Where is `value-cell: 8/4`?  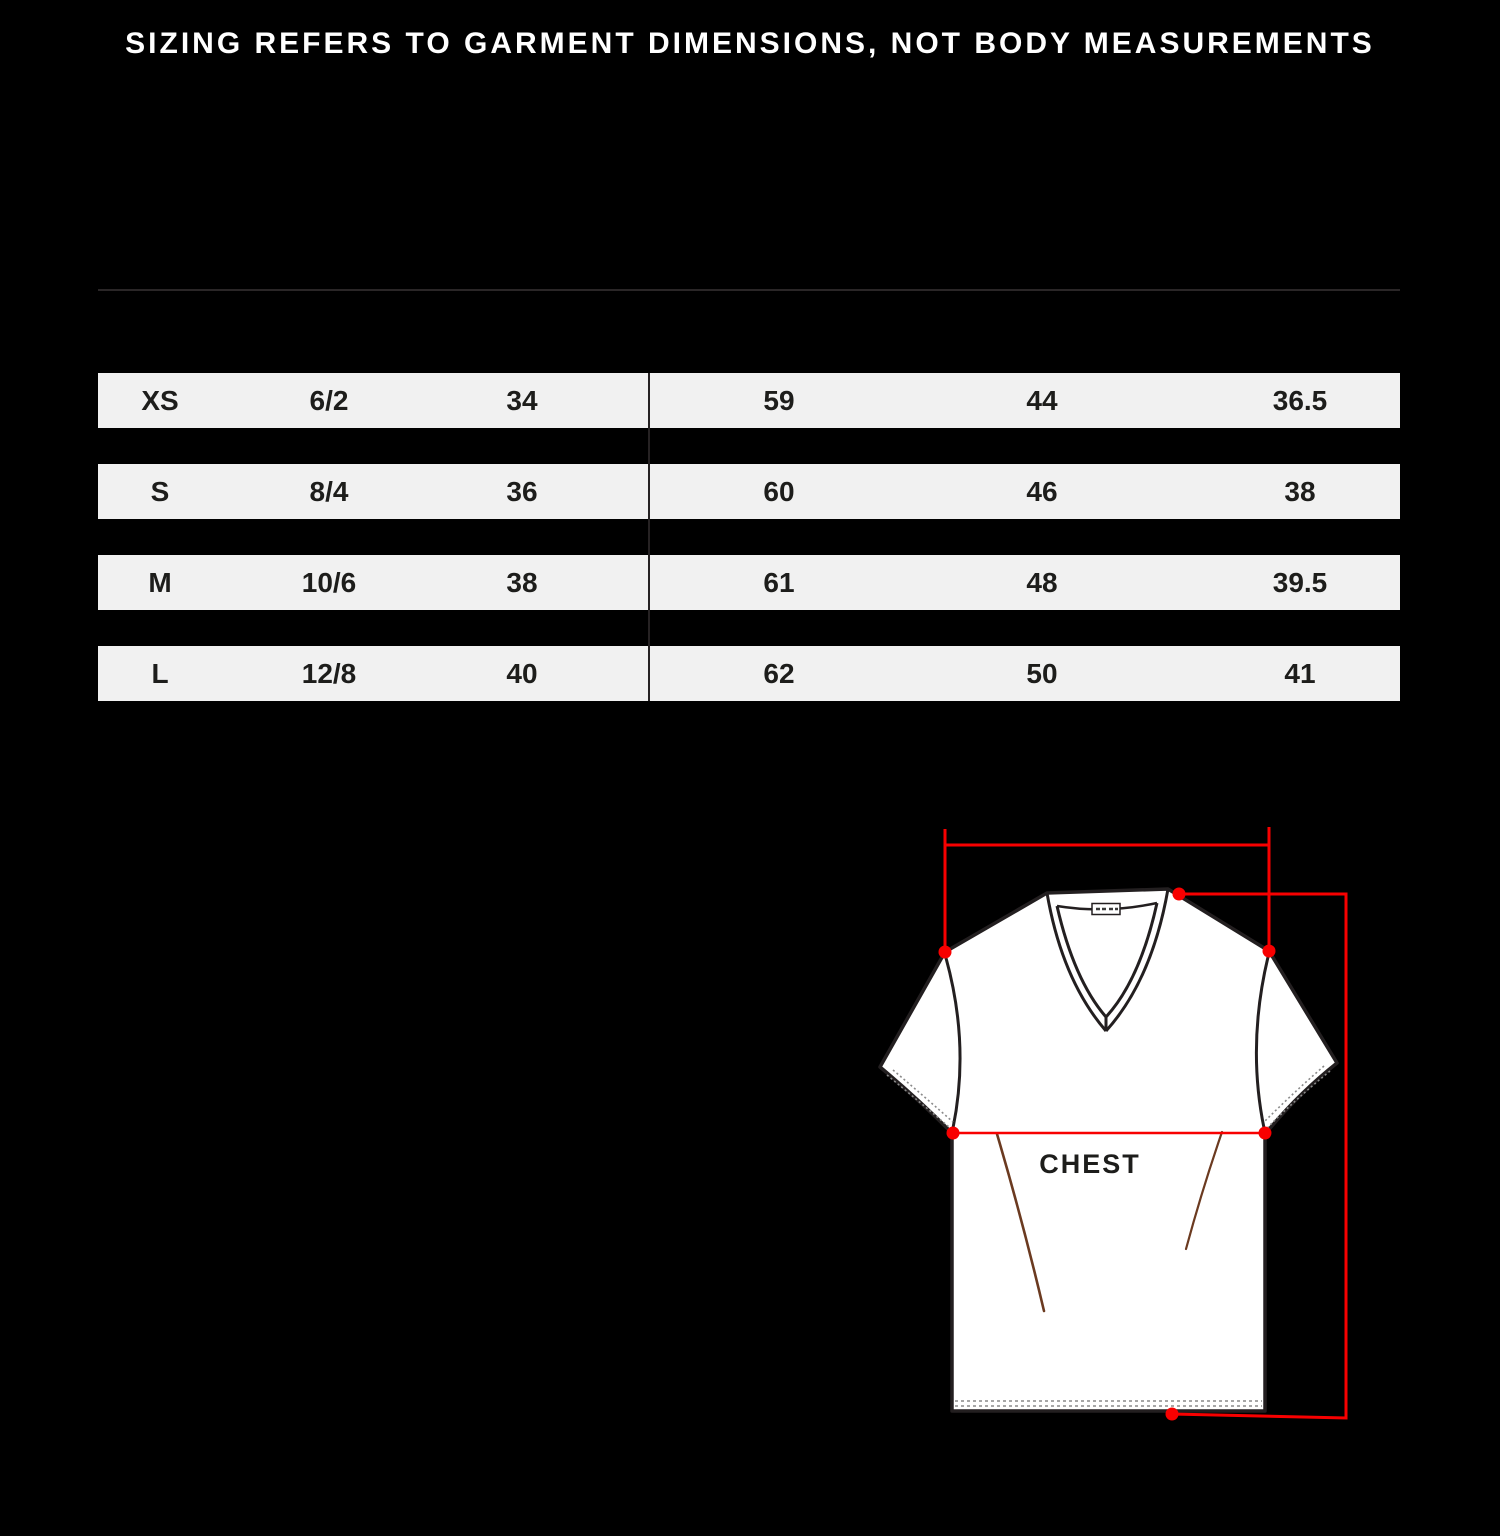 value-cell: 8/4 is located at coordinates (329, 491).